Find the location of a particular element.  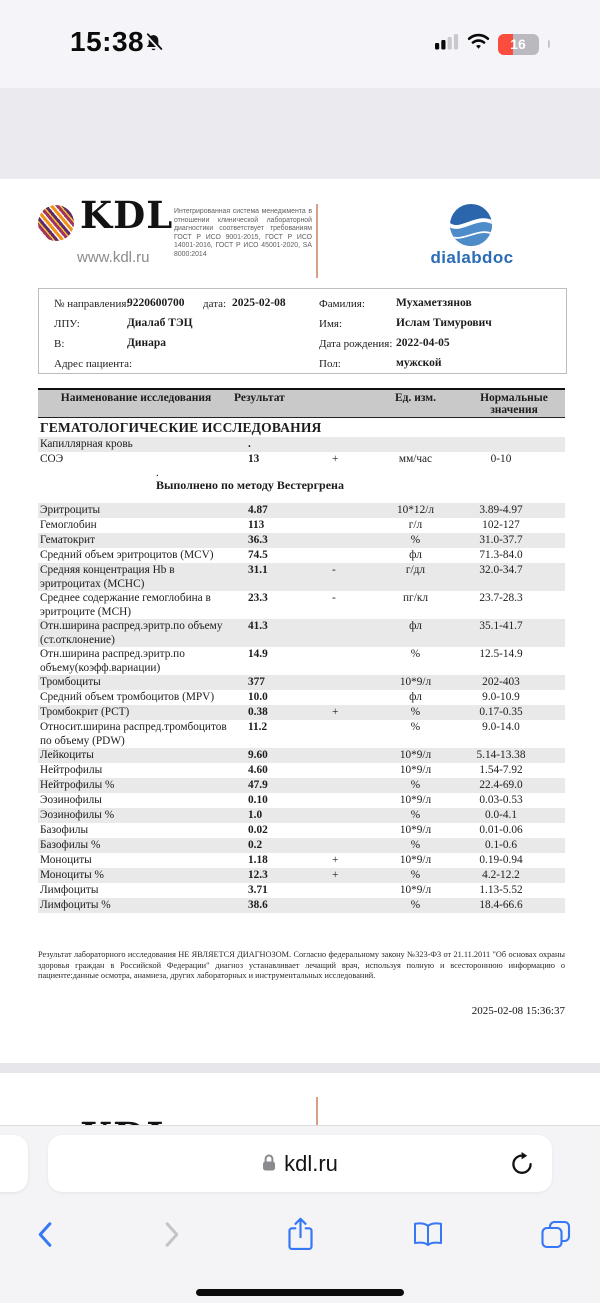

sex-value: мужской is located at coordinates (419, 363).